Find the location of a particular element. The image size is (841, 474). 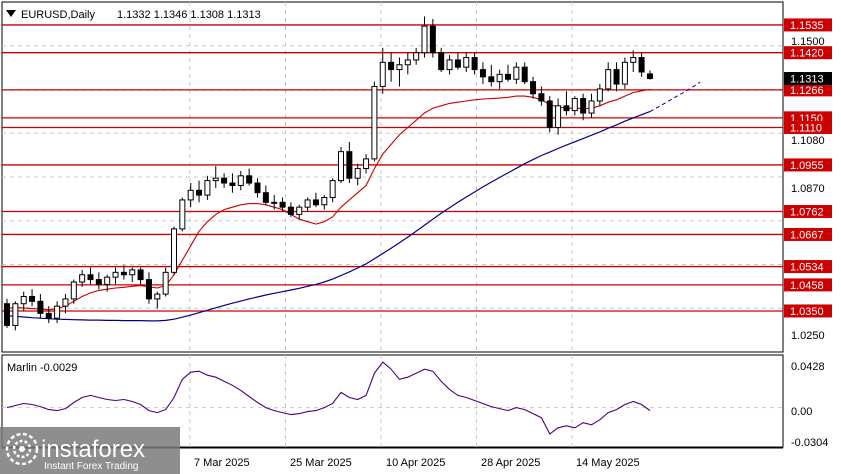

level-label: 1.0667 is located at coordinates (807, 235).